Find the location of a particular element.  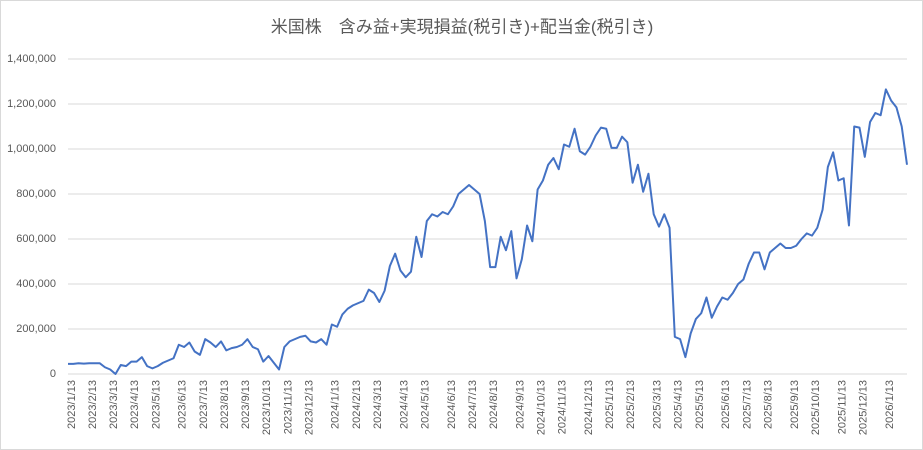

x-tick-label: 2024/10/13 is located at coordinates (542, 407).